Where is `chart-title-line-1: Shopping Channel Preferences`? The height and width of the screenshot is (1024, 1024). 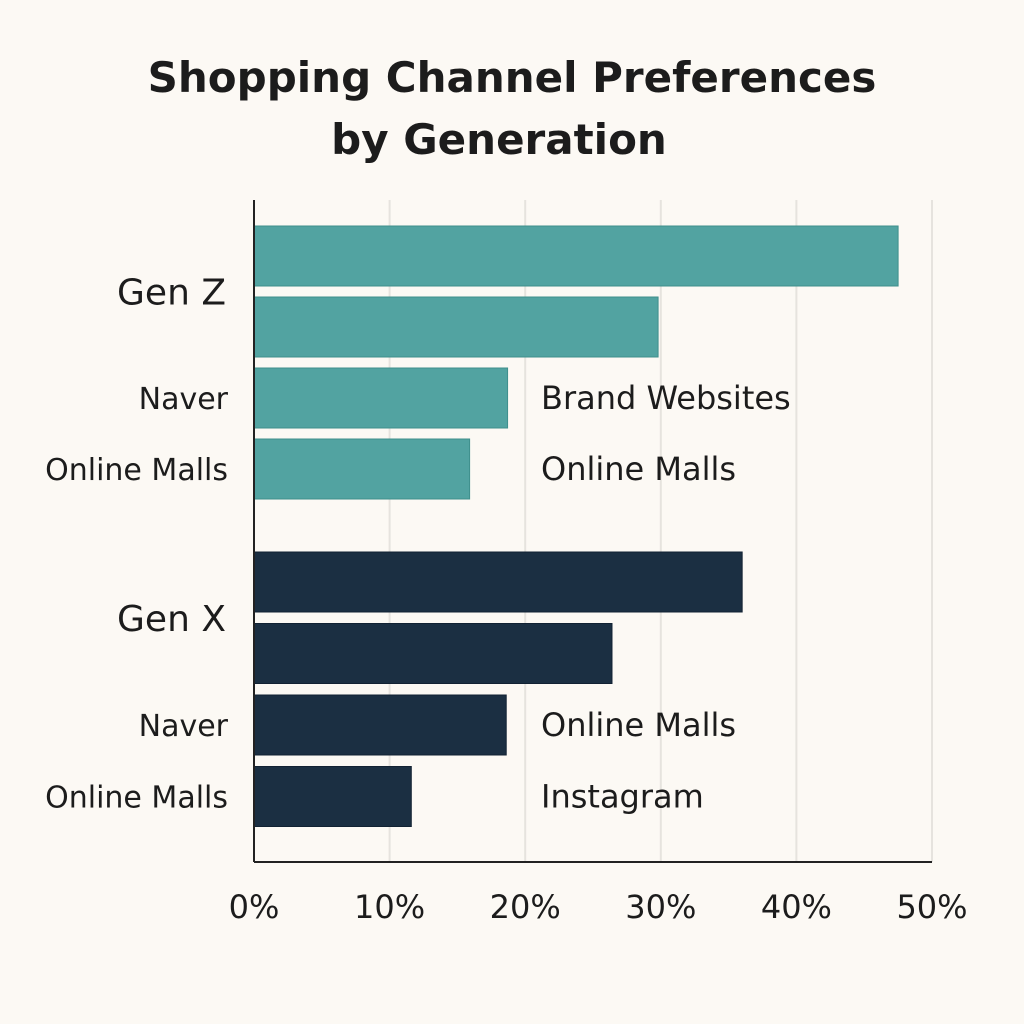
chart-title-line-1: Shopping Channel Preferences is located at coordinates (512, 77).